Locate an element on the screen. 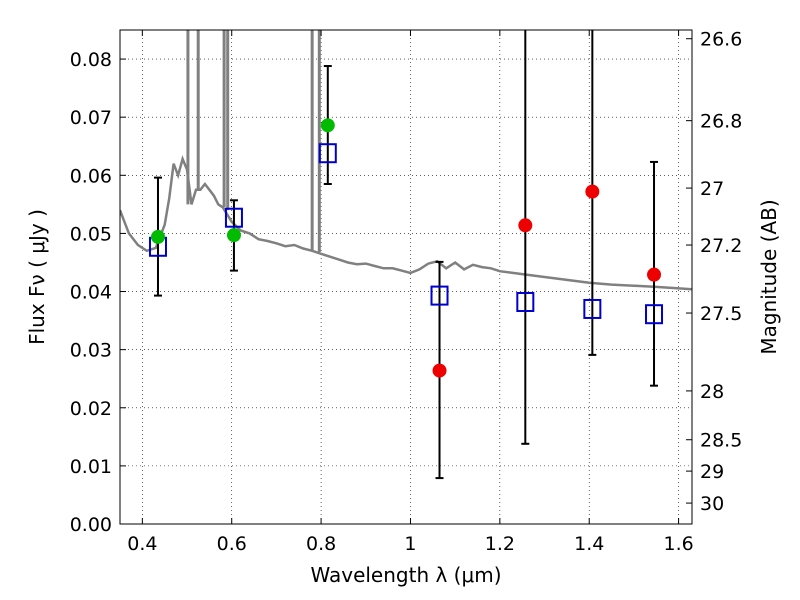  x-tick-label: 0.6 is located at coordinates (232, 544).